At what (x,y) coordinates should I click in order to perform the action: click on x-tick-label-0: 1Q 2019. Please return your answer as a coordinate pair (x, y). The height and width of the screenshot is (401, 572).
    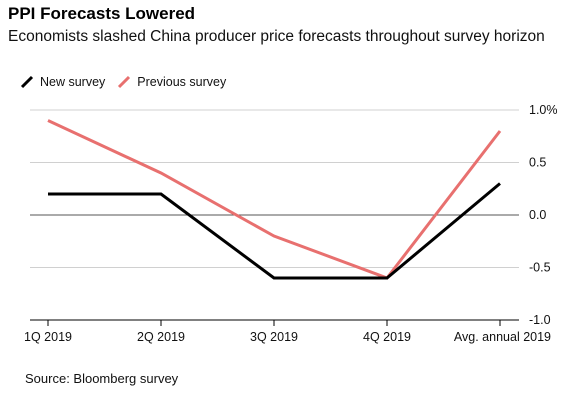
    Looking at the image, I should click on (48, 337).